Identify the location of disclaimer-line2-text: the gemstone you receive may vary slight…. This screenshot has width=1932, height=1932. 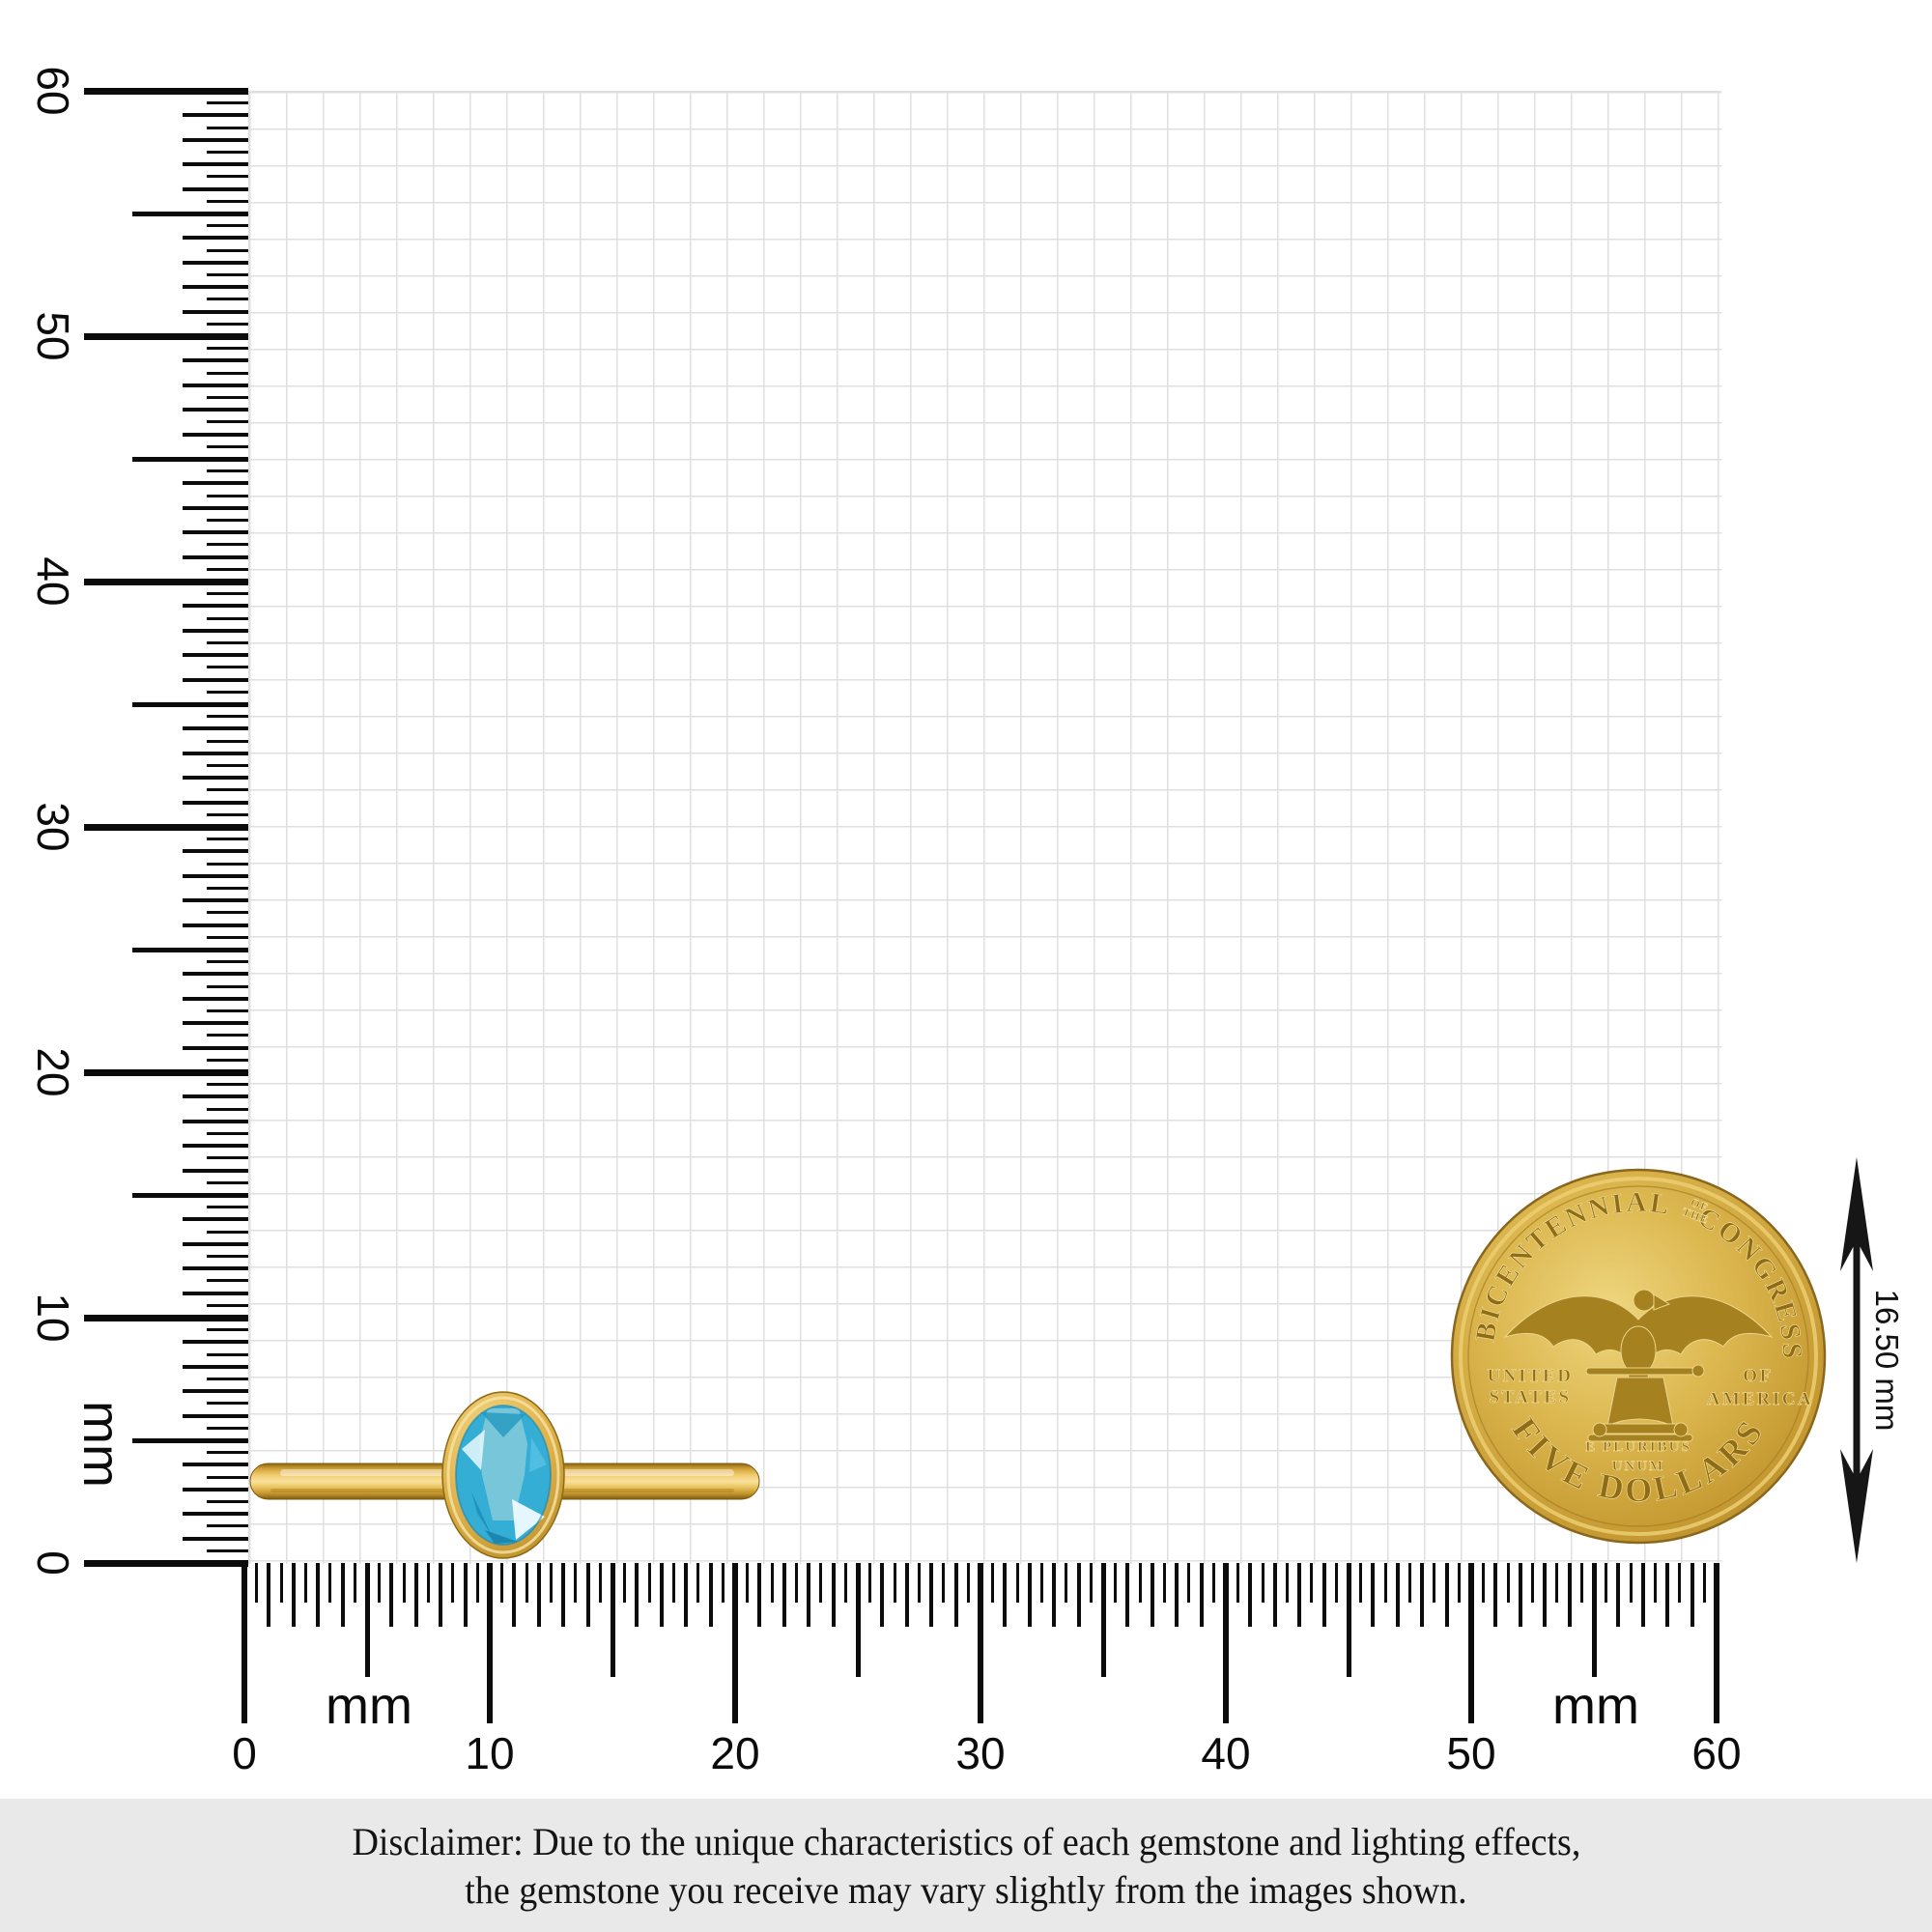
(966, 1890).